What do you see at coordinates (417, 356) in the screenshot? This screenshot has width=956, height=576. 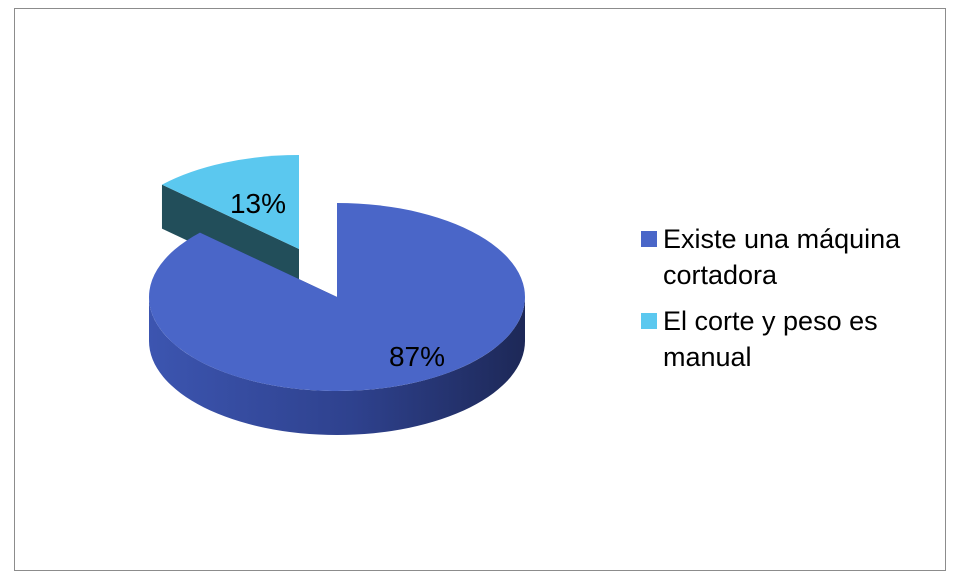 I see `data-label-maquina: 87%` at bounding box center [417, 356].